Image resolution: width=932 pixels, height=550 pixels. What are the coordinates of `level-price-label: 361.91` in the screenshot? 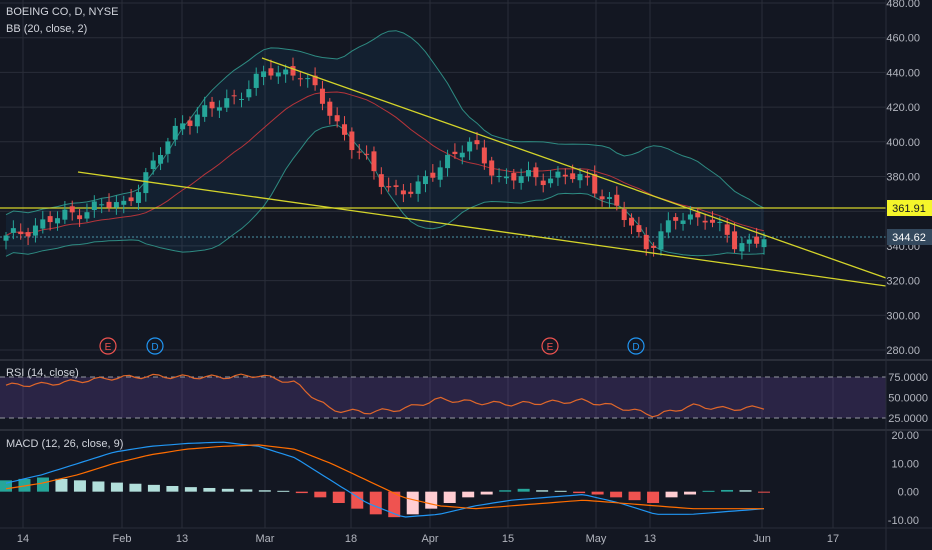 It's located at (909, 209).